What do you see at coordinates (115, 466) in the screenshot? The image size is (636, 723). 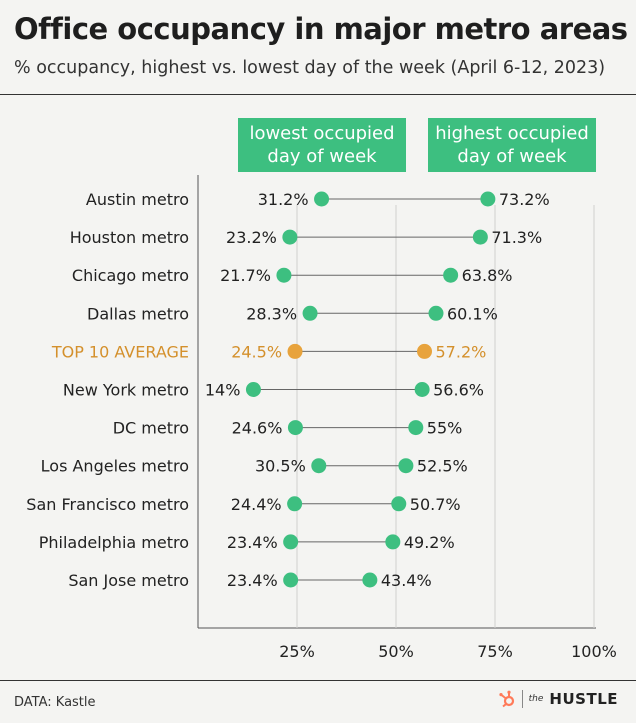 I see `row-label: Los Angeles metro` at bounding box center [115, 466].